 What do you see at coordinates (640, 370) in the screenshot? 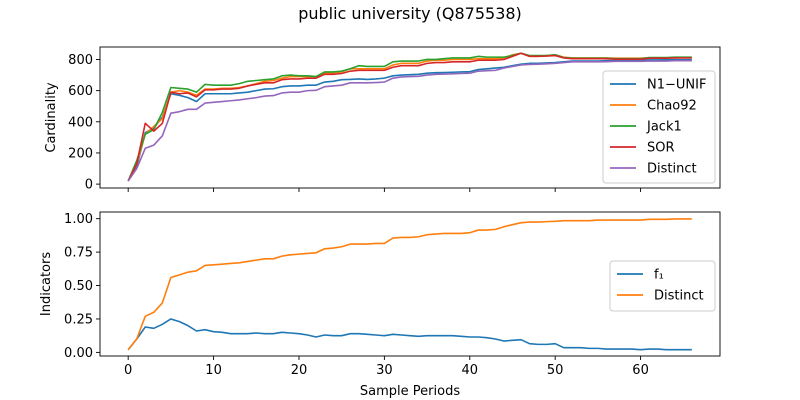
I see `x-tick-label-1-6: 60` at bounding box center [640, 370].